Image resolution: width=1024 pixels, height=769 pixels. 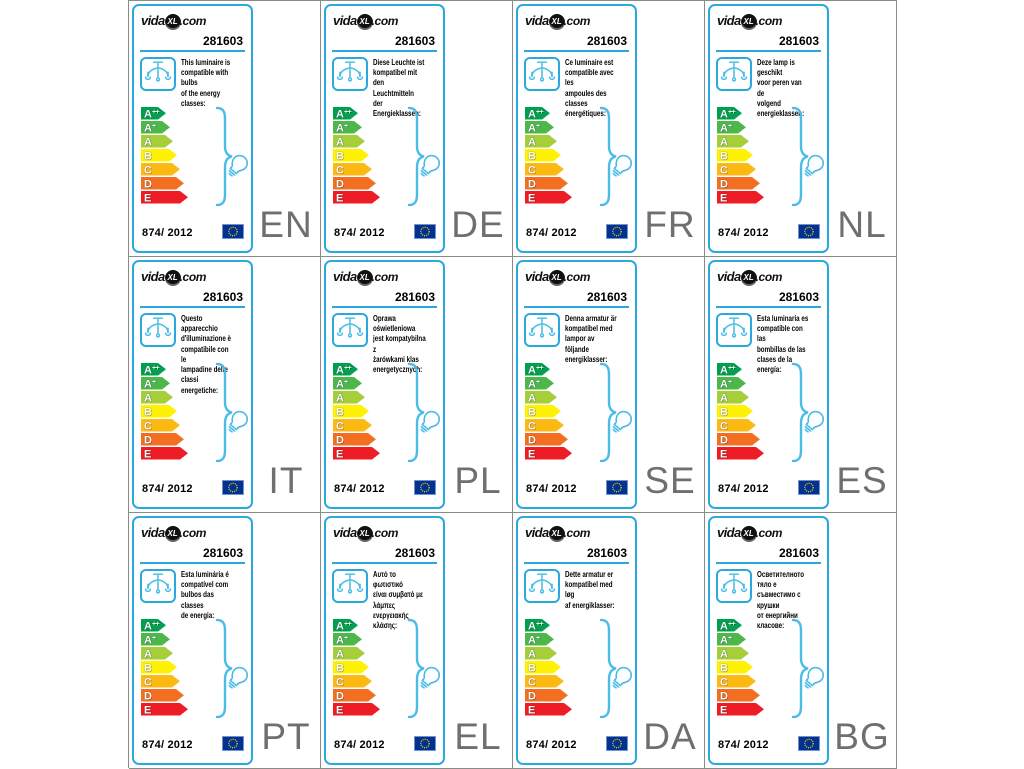 I want to click on language-code: IT, so click(x=286, y=480).